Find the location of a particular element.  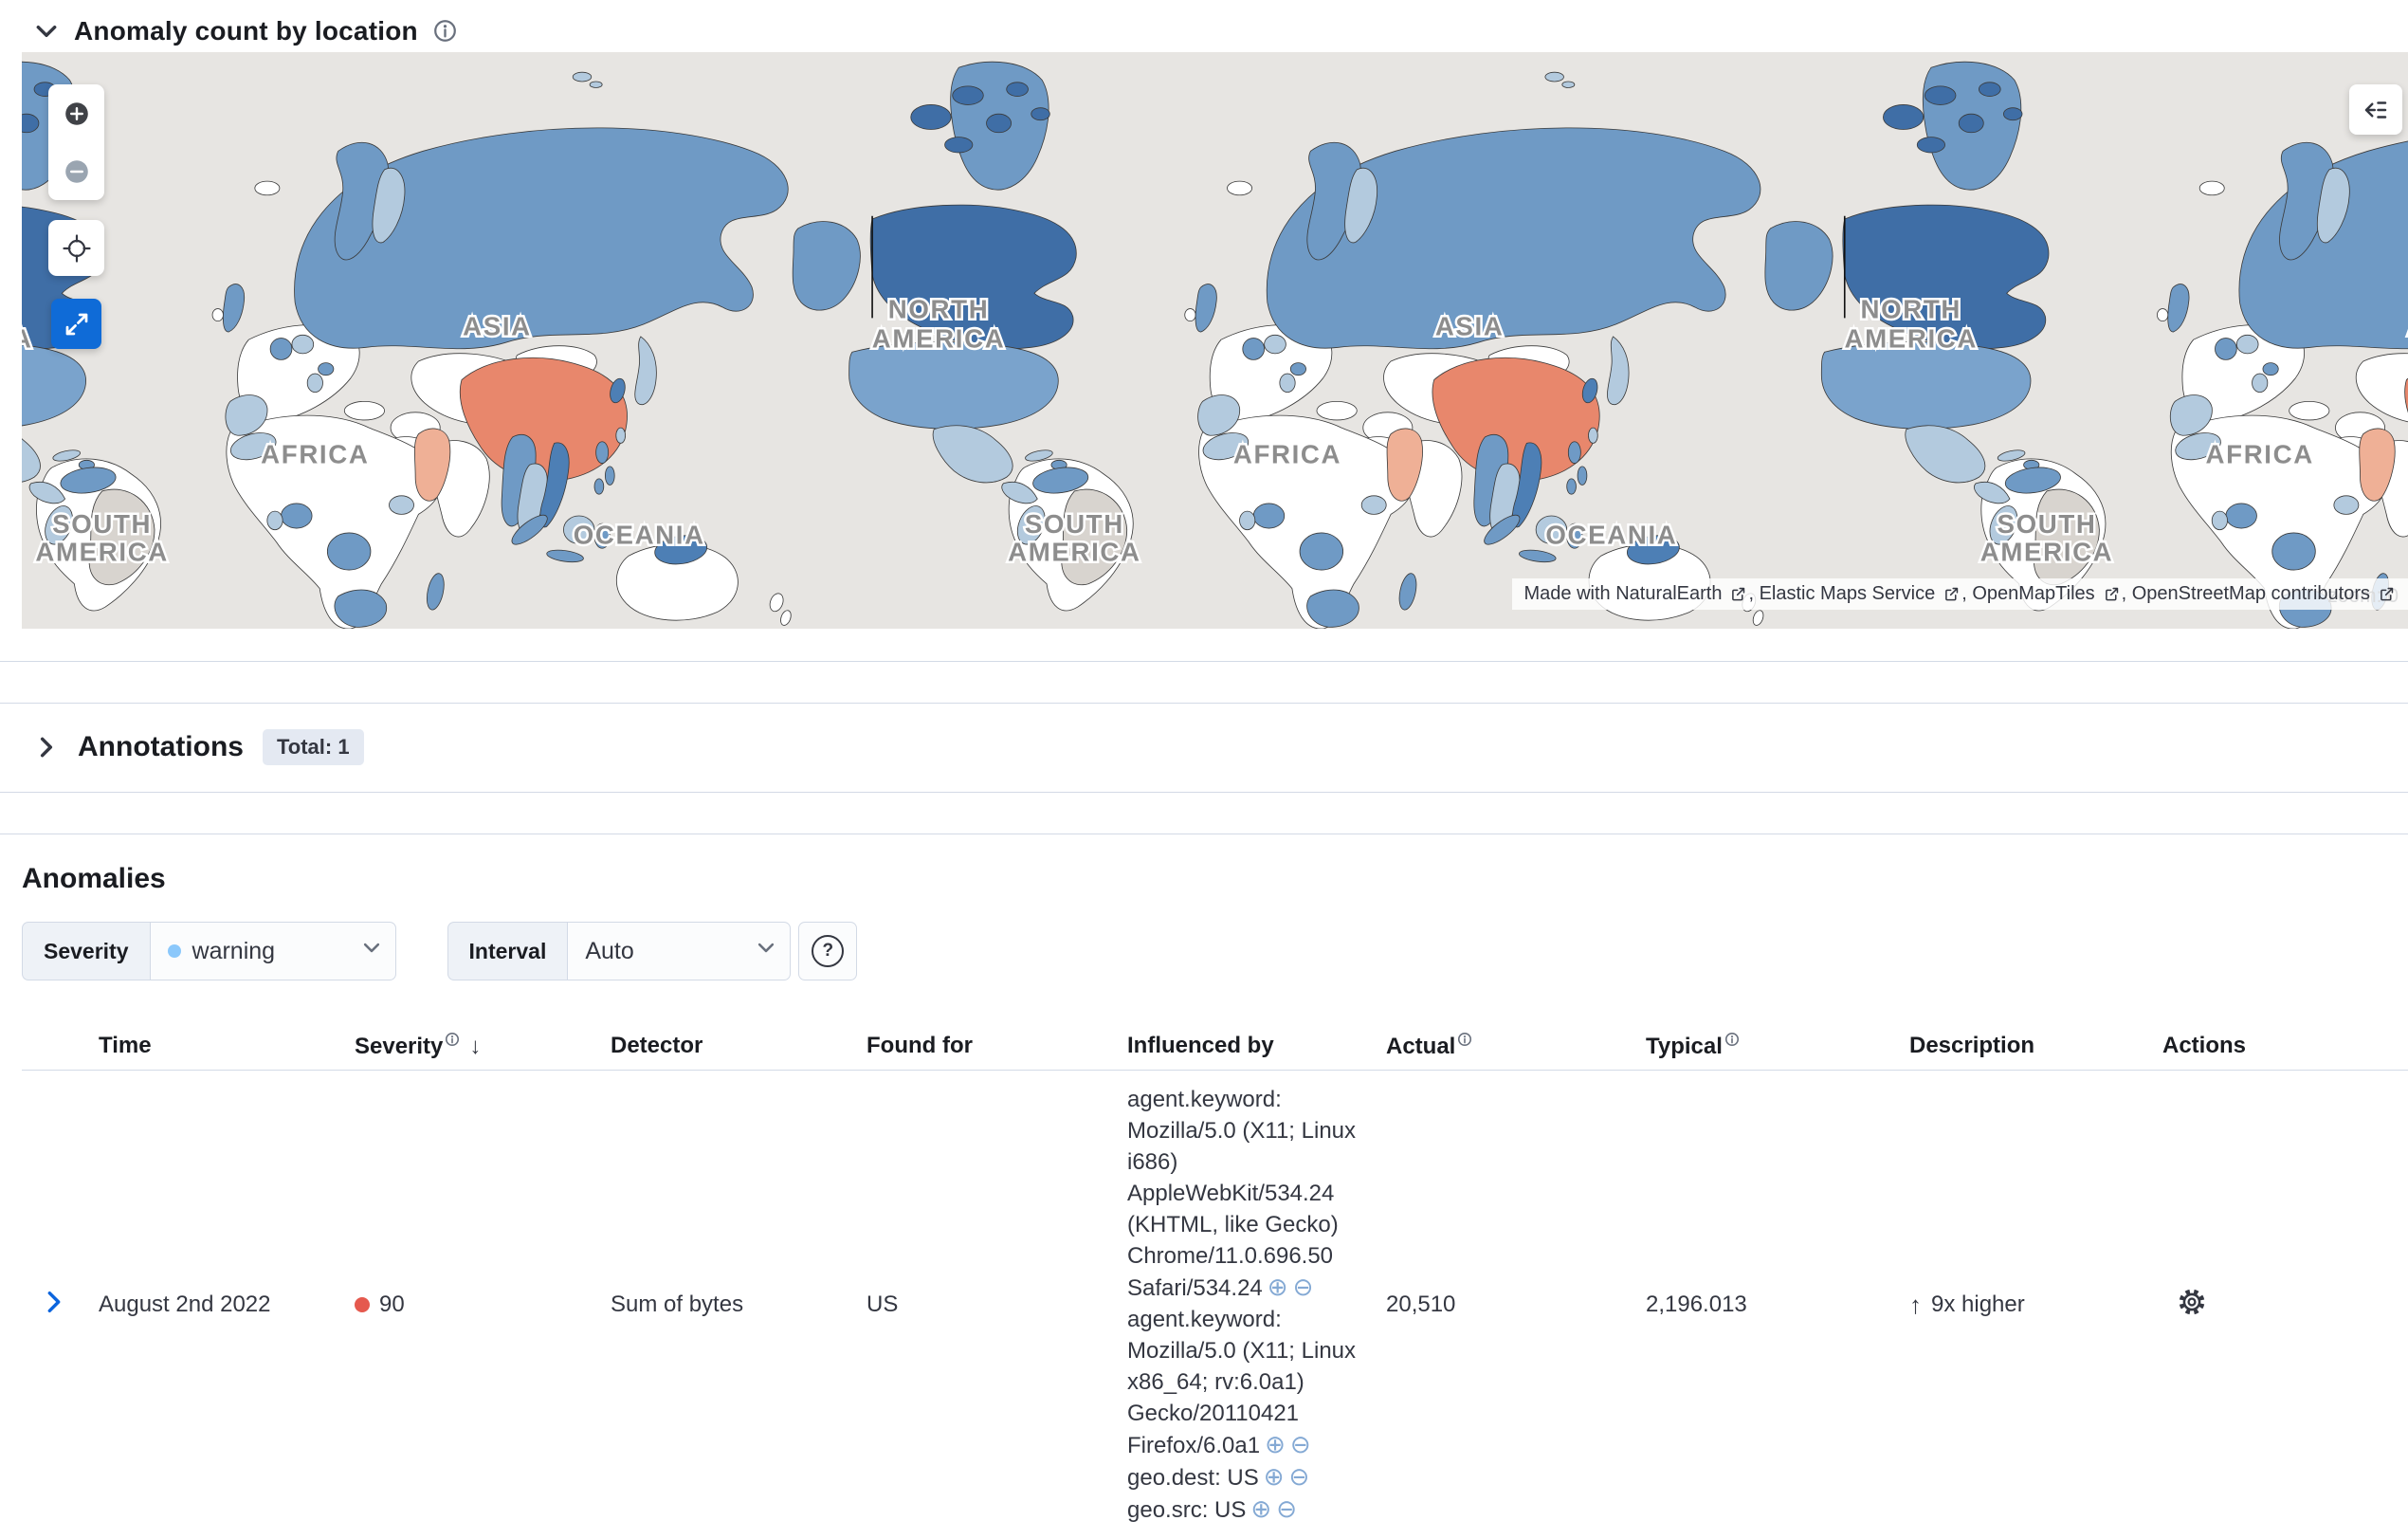

interval-filter-label: Interval is located at coordinates (507, 951).